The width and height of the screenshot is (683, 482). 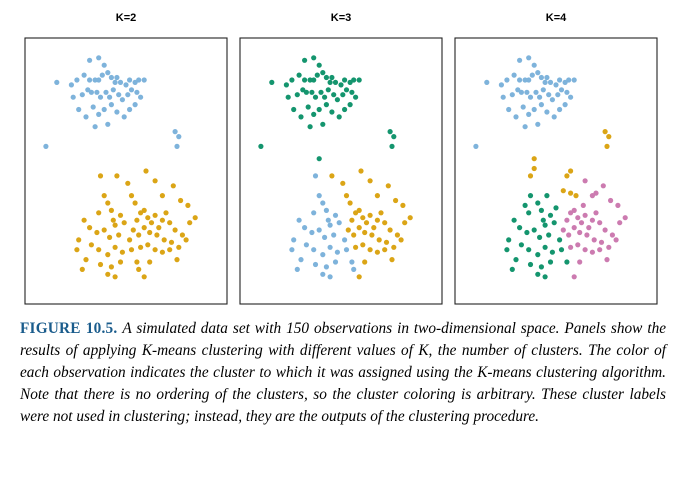 What do you see at coordinates (120, 167) in the screenshot?
I see `scatter-points-k2` at bounding box center [120, 167].